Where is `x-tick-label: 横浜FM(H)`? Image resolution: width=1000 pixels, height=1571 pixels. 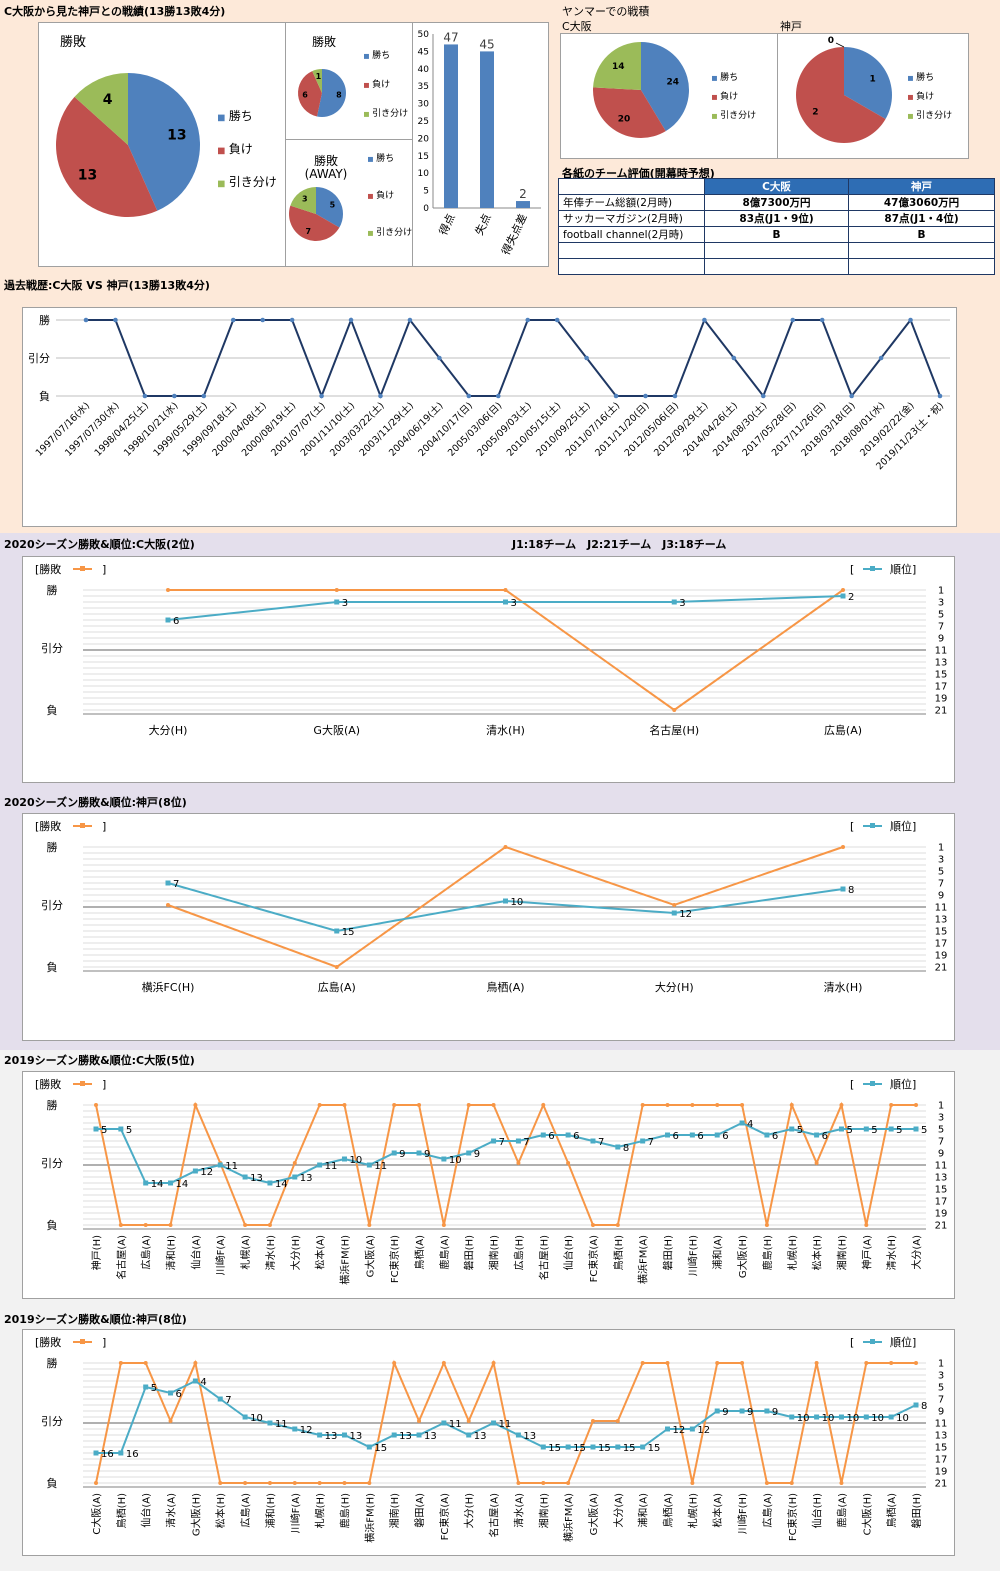
x-tick-label: 横浜FM(H) is located at coordinates (369, 1518).